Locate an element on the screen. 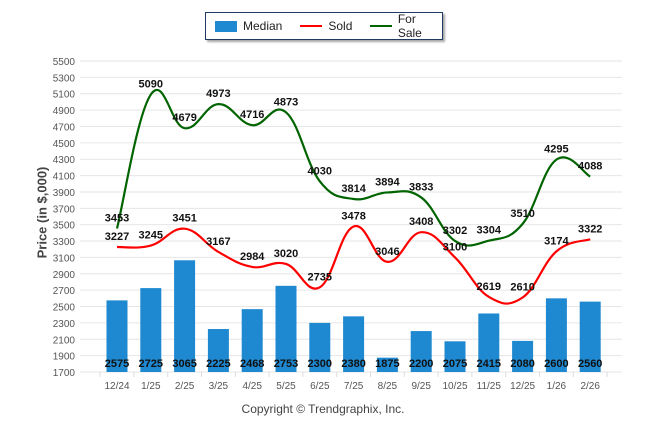  median-data-label: 2753 is located at coordinates (286, 364).